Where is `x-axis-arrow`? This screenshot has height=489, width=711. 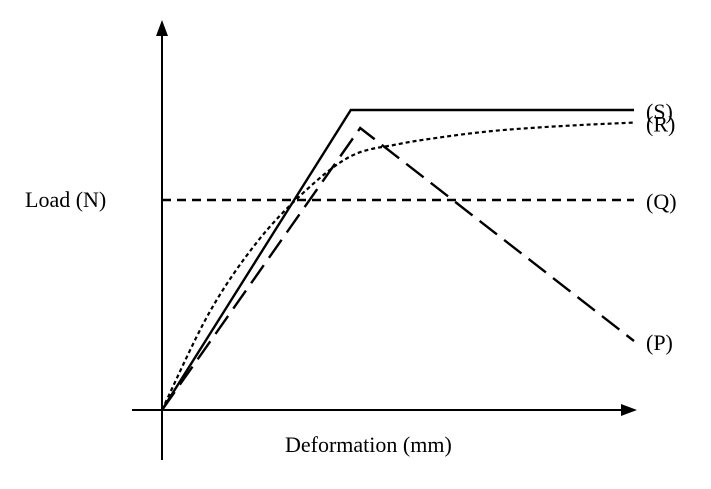
x-axis-arrow is located at coordinates (629, 410).